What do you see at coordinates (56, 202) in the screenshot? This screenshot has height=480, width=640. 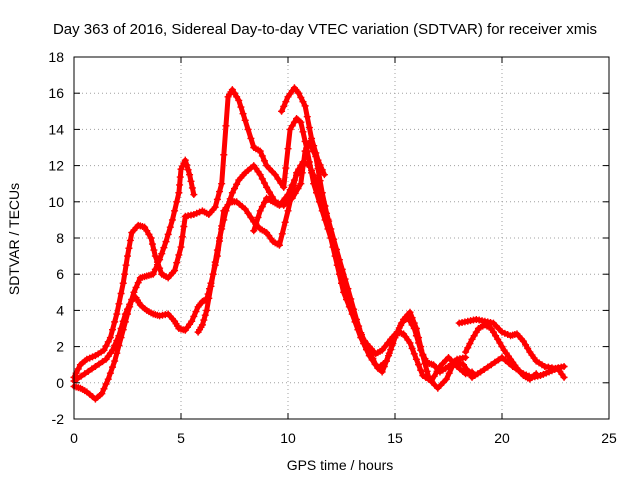 I see `y-tick-label: 10` at bounding box center [56, 202].